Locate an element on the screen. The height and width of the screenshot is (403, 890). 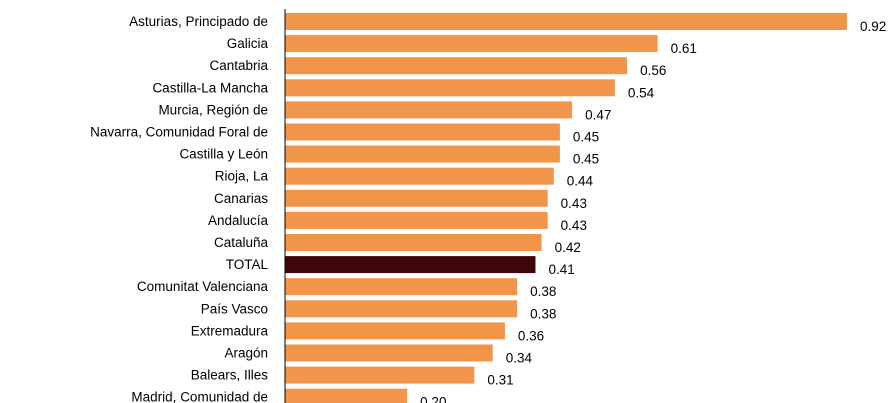
bar-aragon is located at coordinates (389, 353).